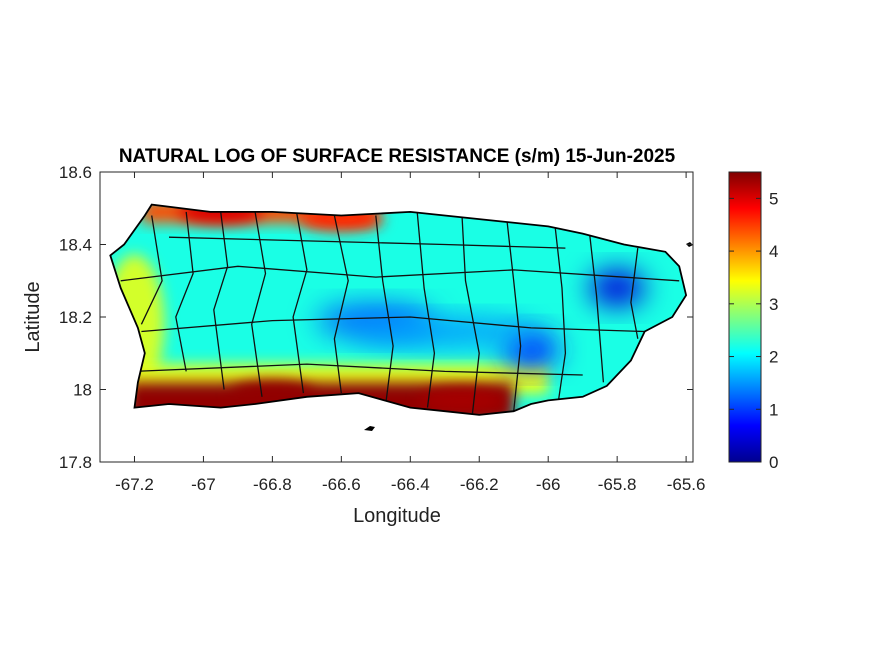  I want to click on y-tick-label: 18.2, so click(75, 317).